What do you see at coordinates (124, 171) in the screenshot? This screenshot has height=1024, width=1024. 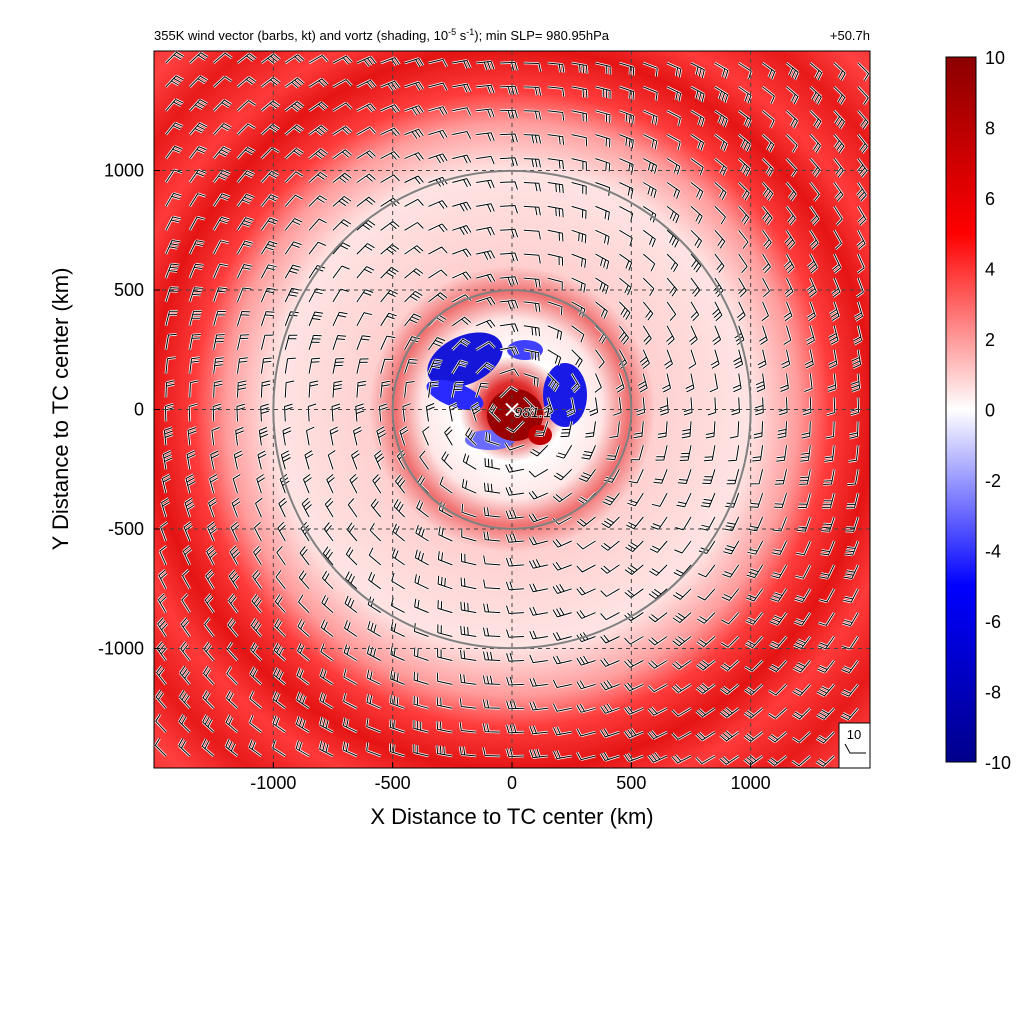 I see `y-tick-label: 1000` at bounding box center [124, 171].